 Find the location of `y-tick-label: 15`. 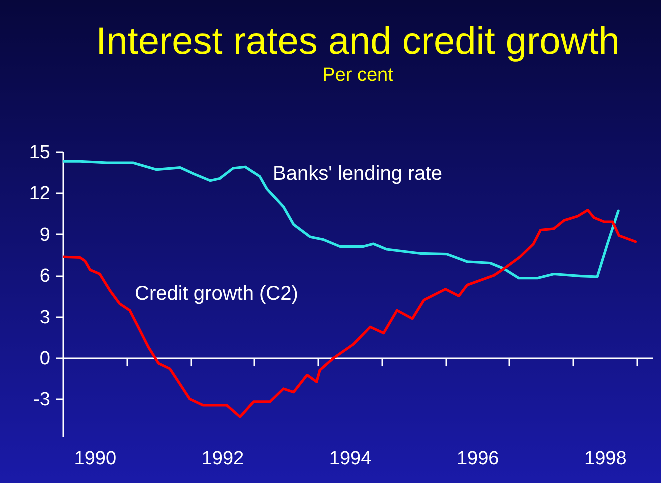

y-tick-label: 15 is located at coordinates (39, 153).